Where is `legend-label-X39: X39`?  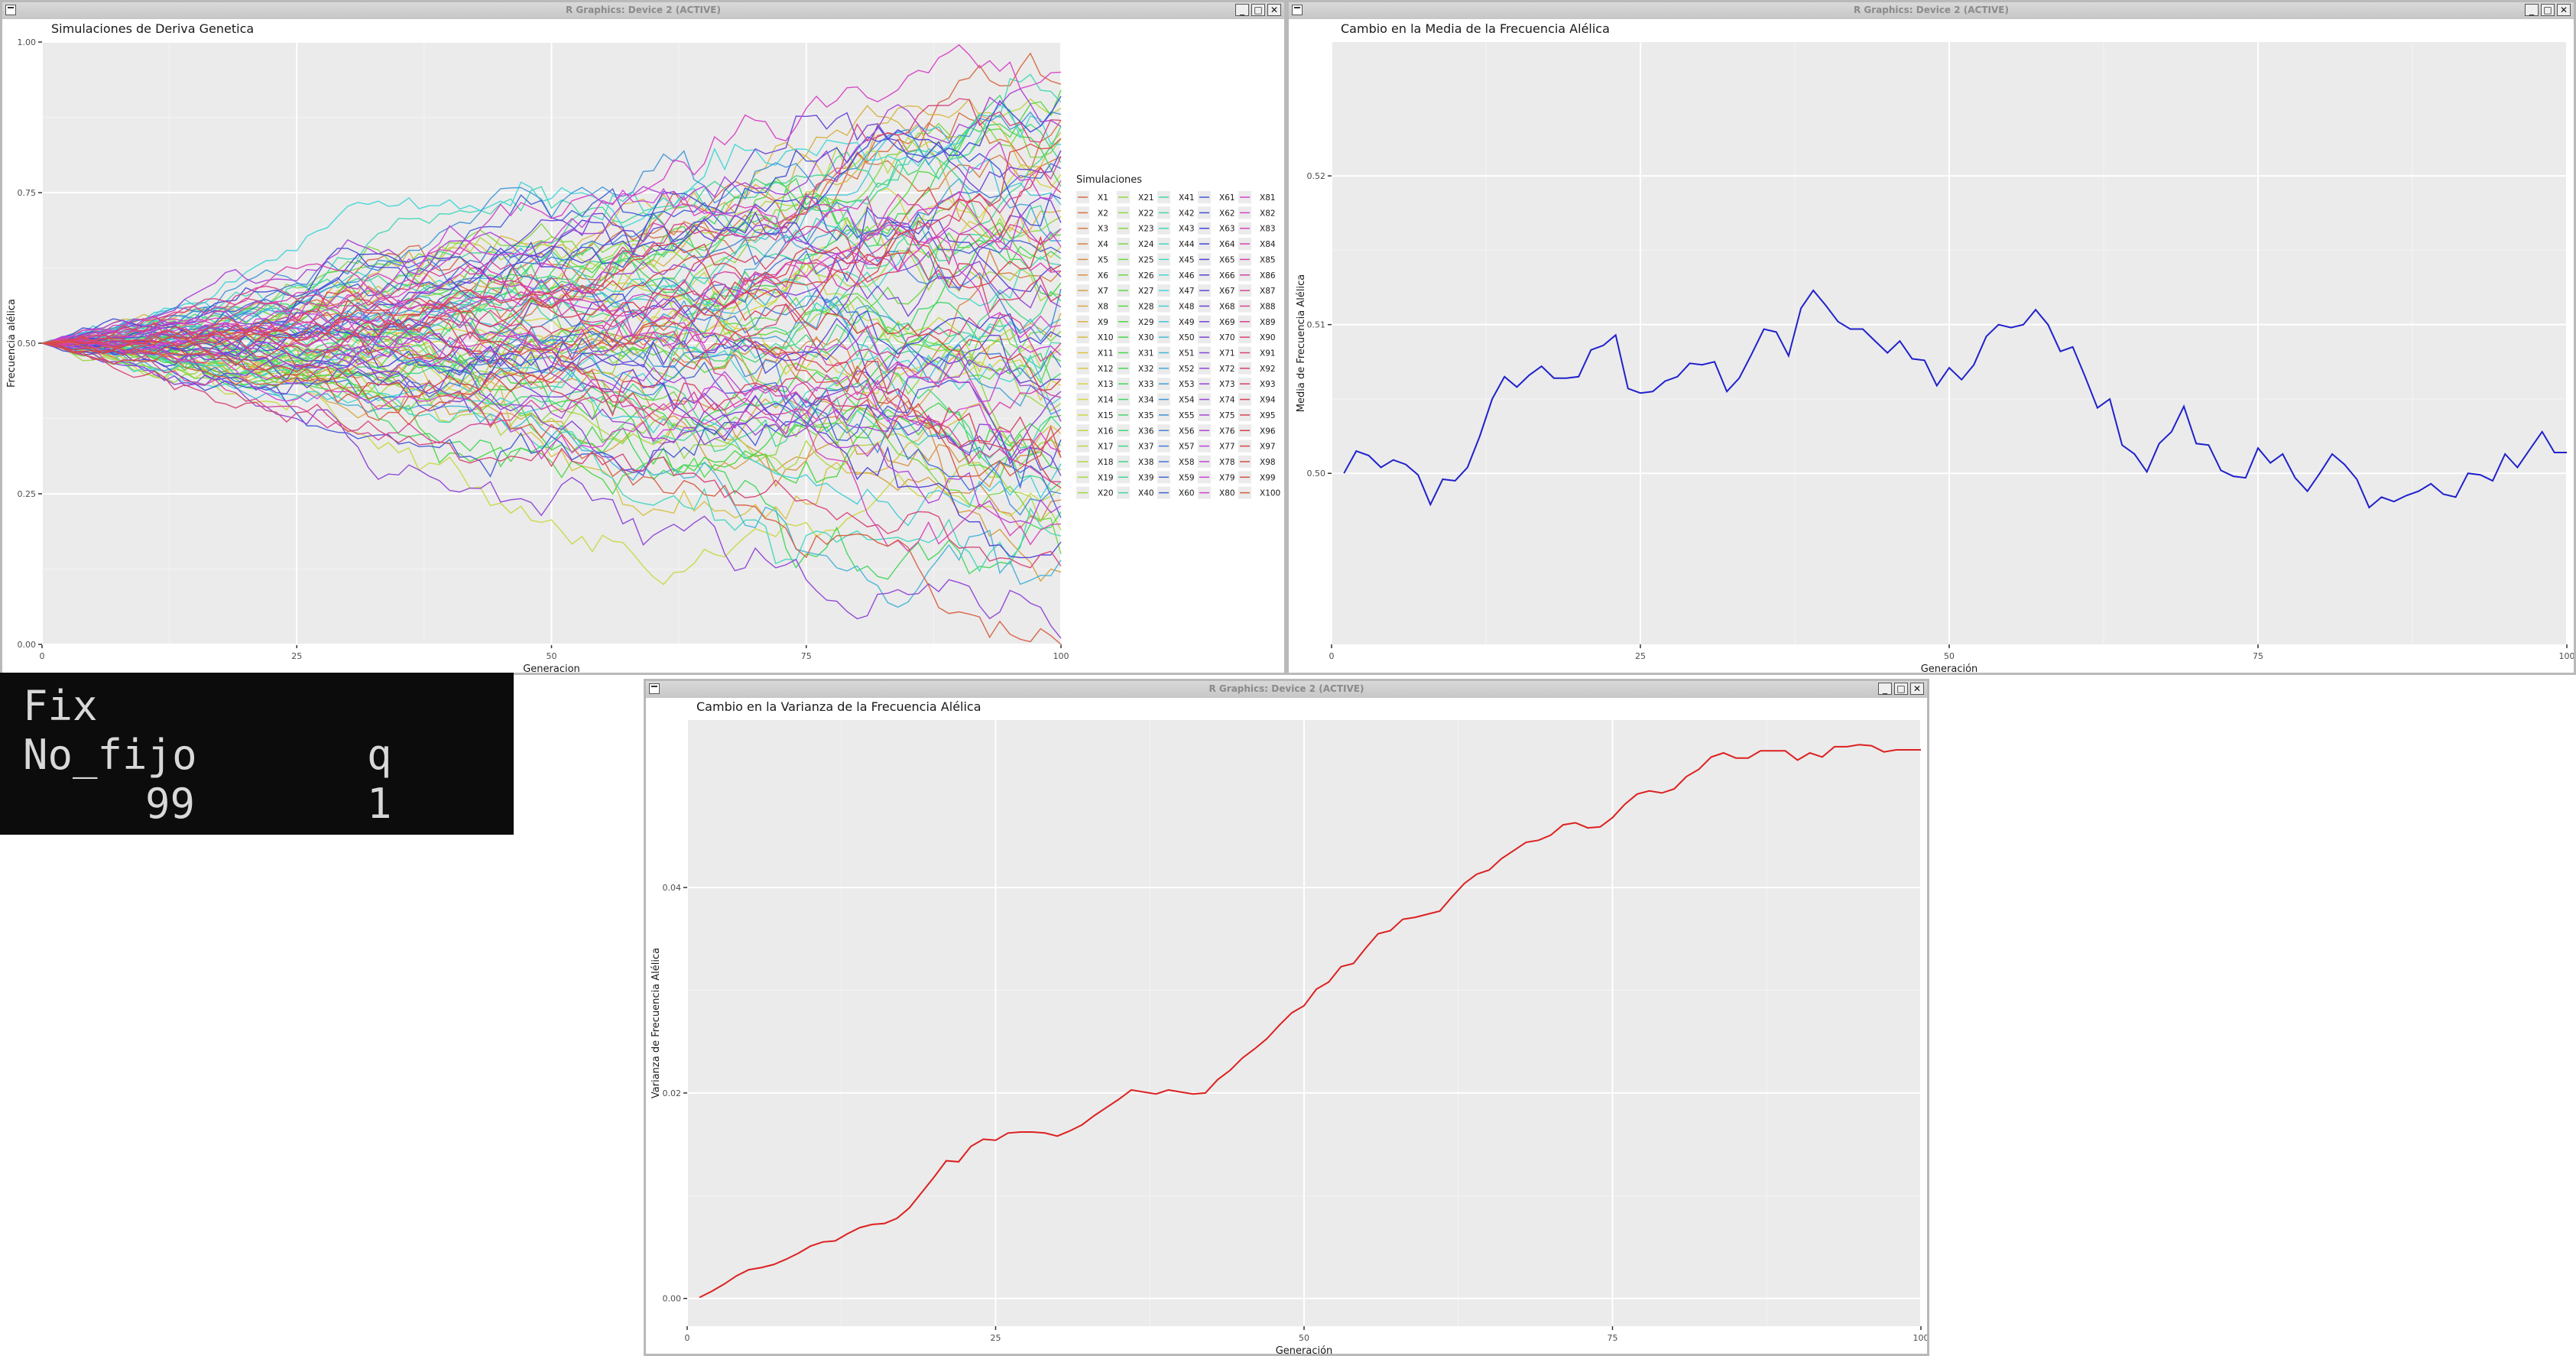 legend-label-X39: X39 is located at coordinates (1146, 478).